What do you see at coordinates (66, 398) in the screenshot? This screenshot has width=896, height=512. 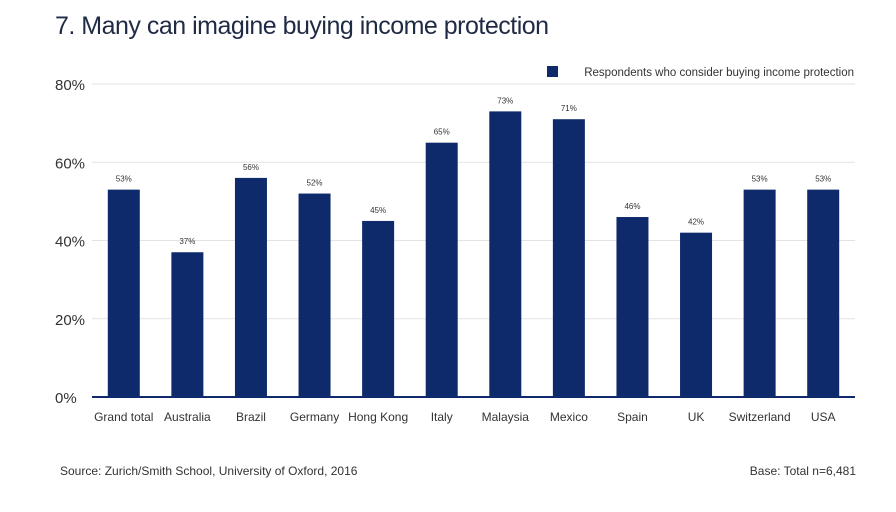 I see `y-tick-label: 0%` at bounding box center [66, 398].